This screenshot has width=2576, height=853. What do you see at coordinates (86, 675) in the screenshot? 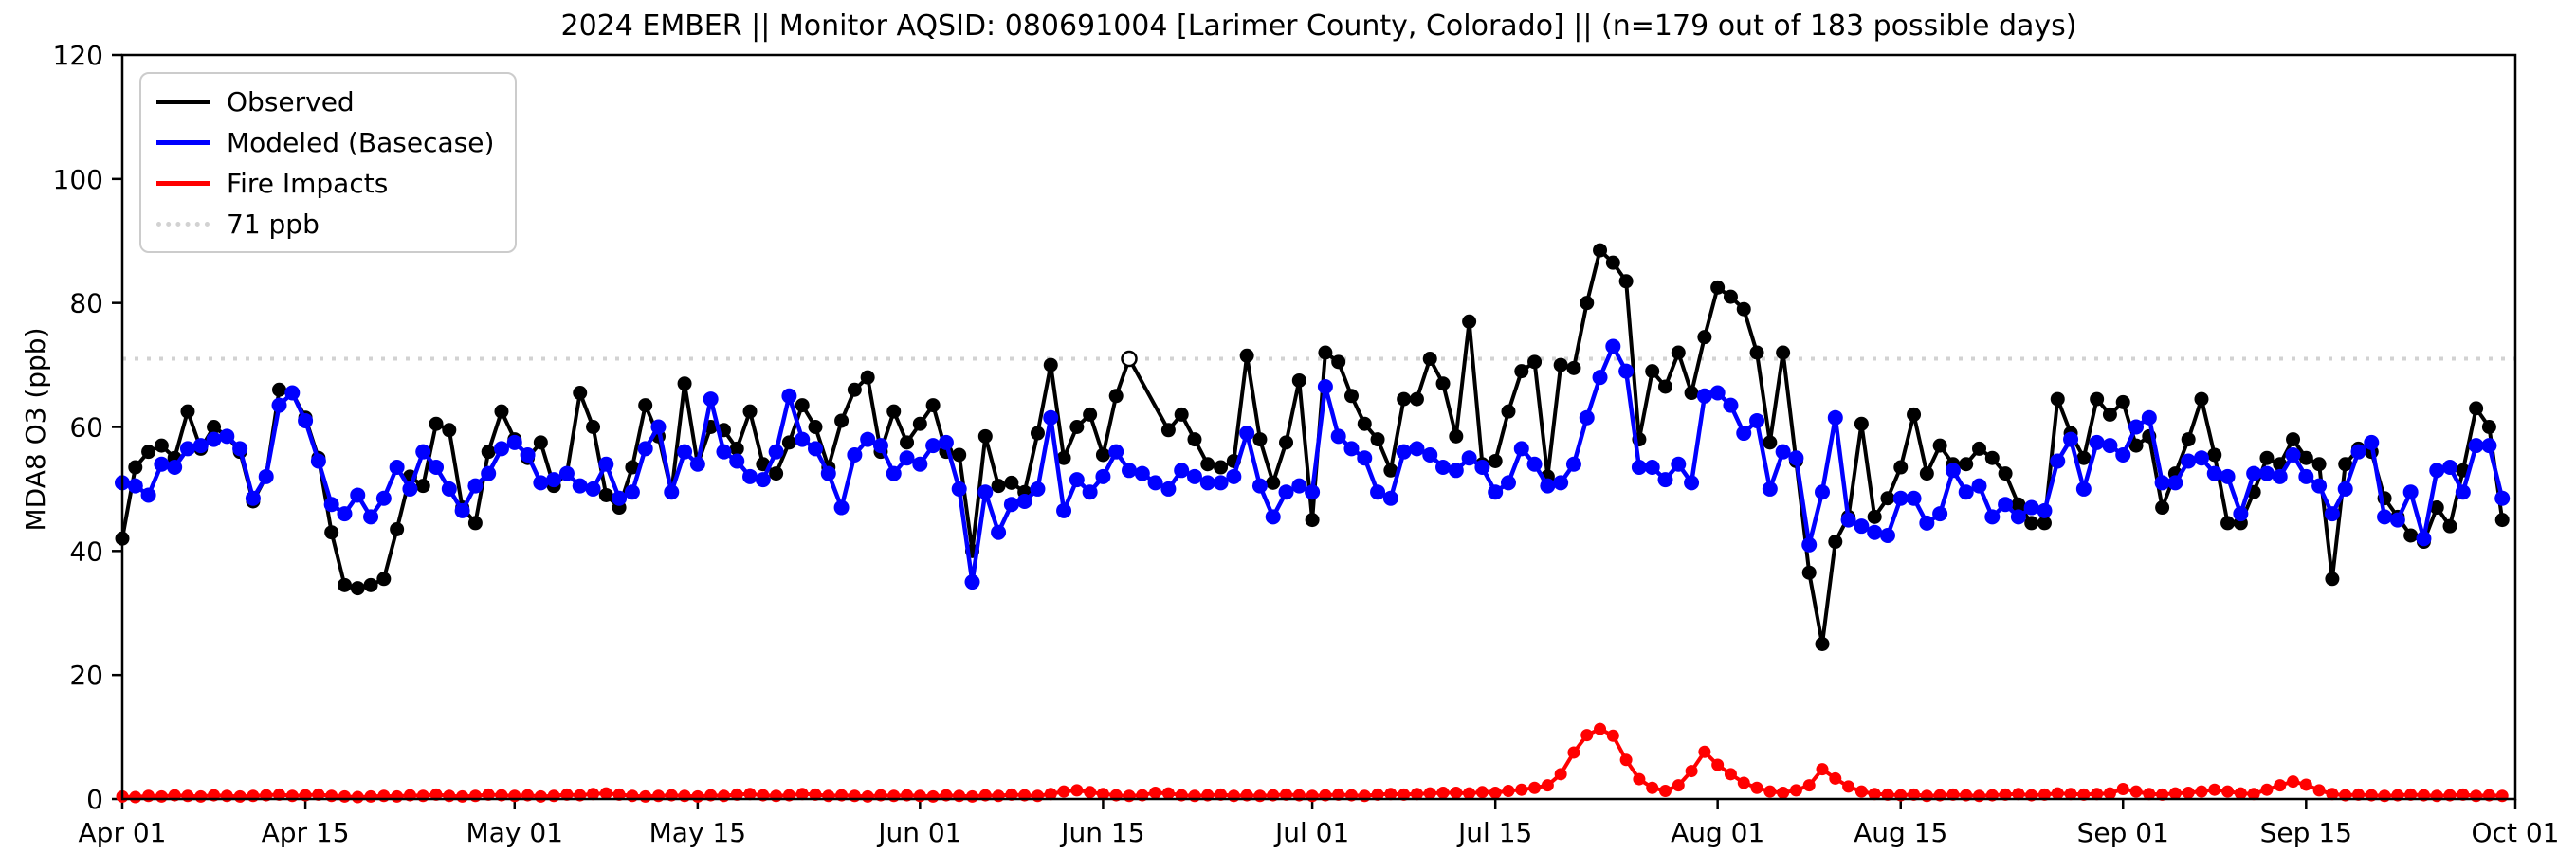
I see `y-tick-label: 20` at bounding box center [86, 675].